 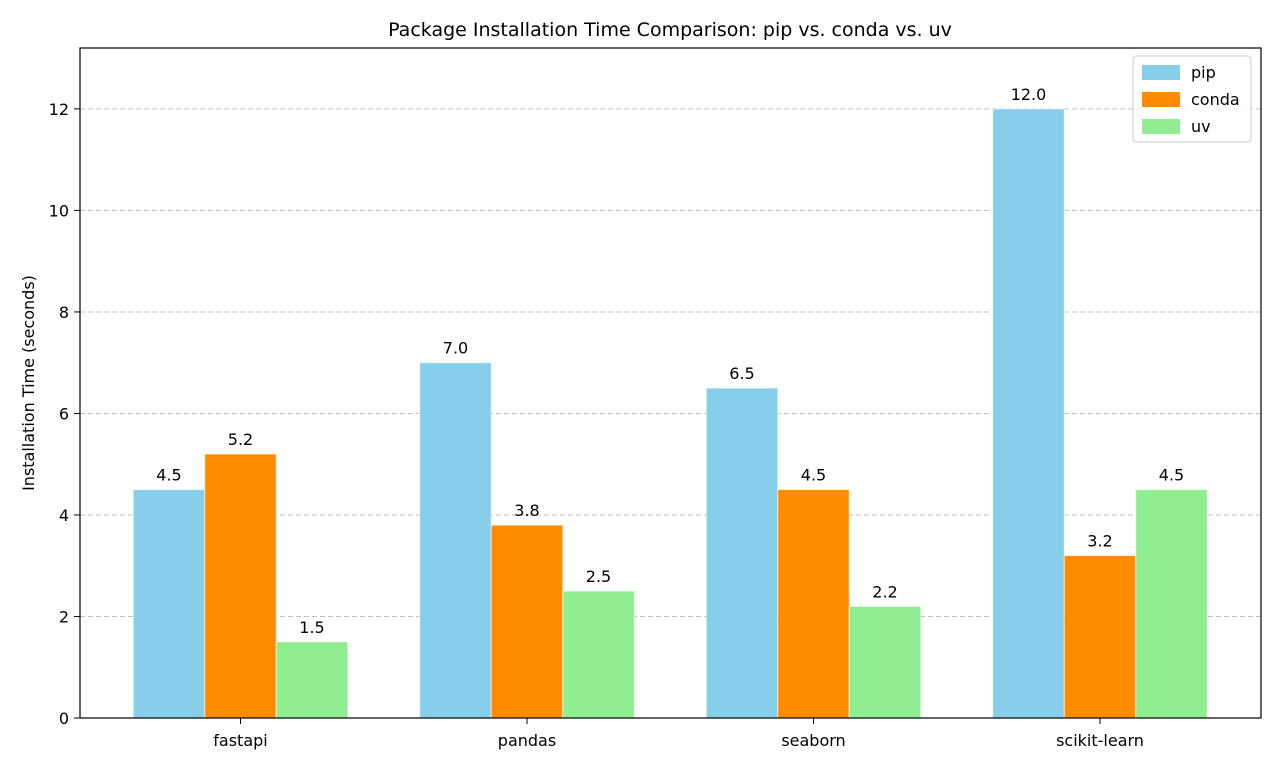 I want to click on y-tick-label: 4, so click(x=64, y=515).